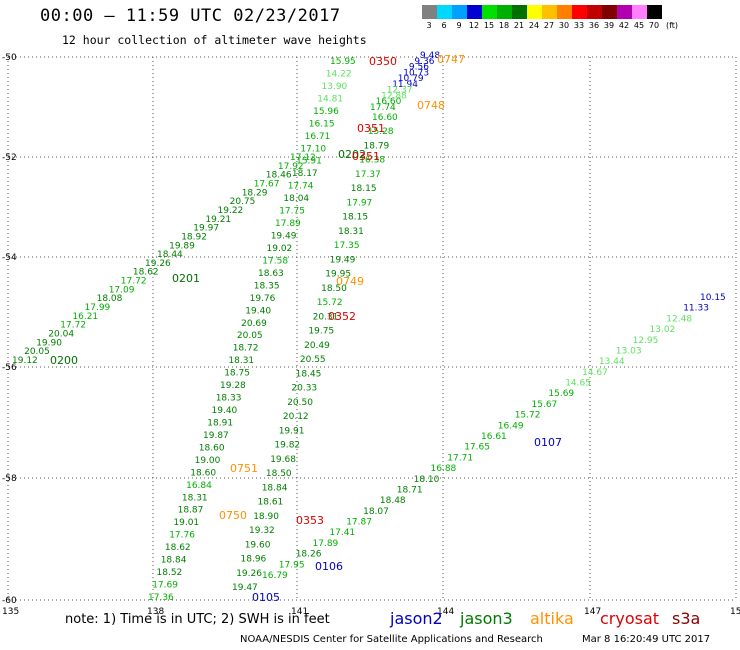 The image size is (740, 650). Describe the element at coordinates (243, 202) in the screenshot. I see `swh-label: 20.75` at that location.